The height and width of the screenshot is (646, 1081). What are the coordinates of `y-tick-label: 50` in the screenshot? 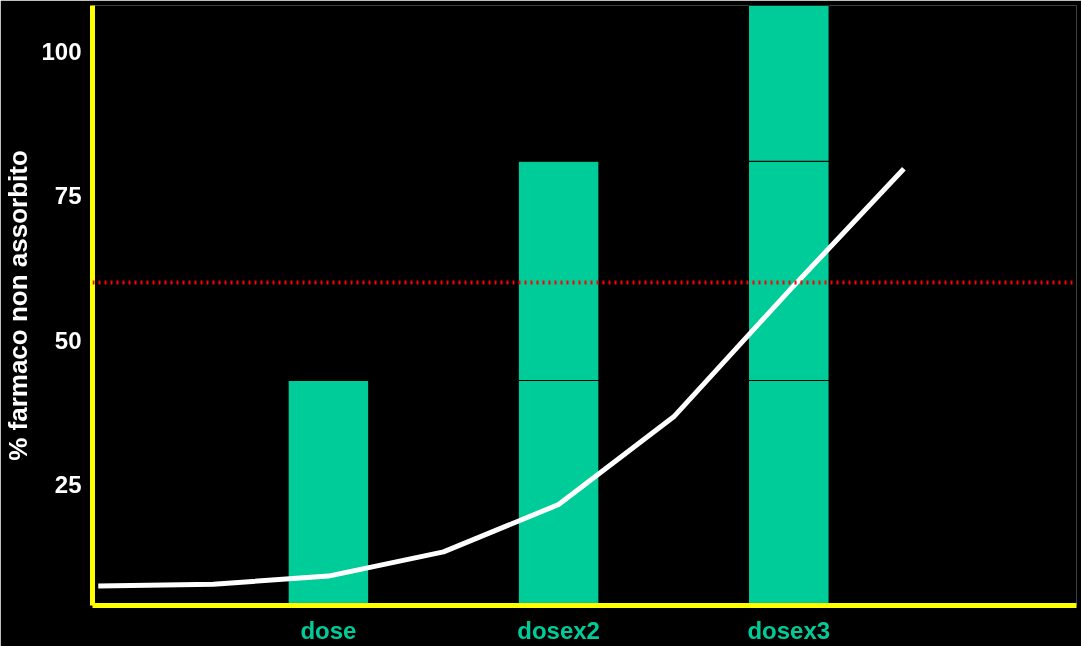 It's located at (68, 340).